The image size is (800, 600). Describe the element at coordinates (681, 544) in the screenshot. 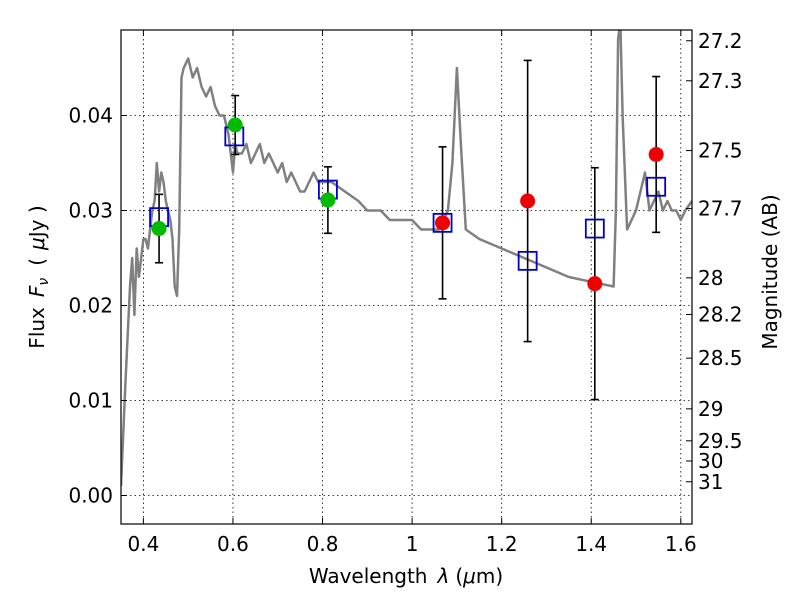

I see `x-tick-label: 1.6` at that location.